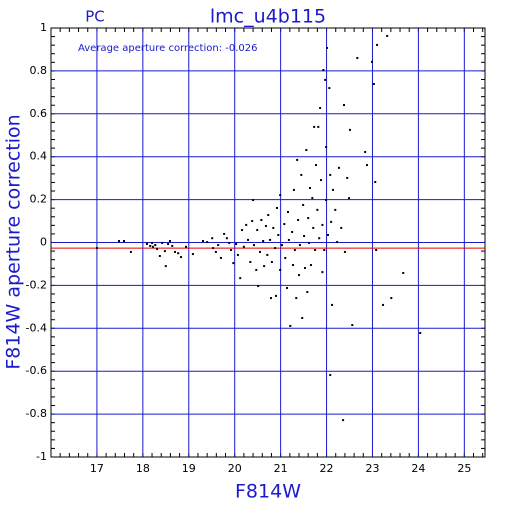  Describe the element at coordinates (418, 468) in the screenshot. I see `x-tick-label: 24` at that location.